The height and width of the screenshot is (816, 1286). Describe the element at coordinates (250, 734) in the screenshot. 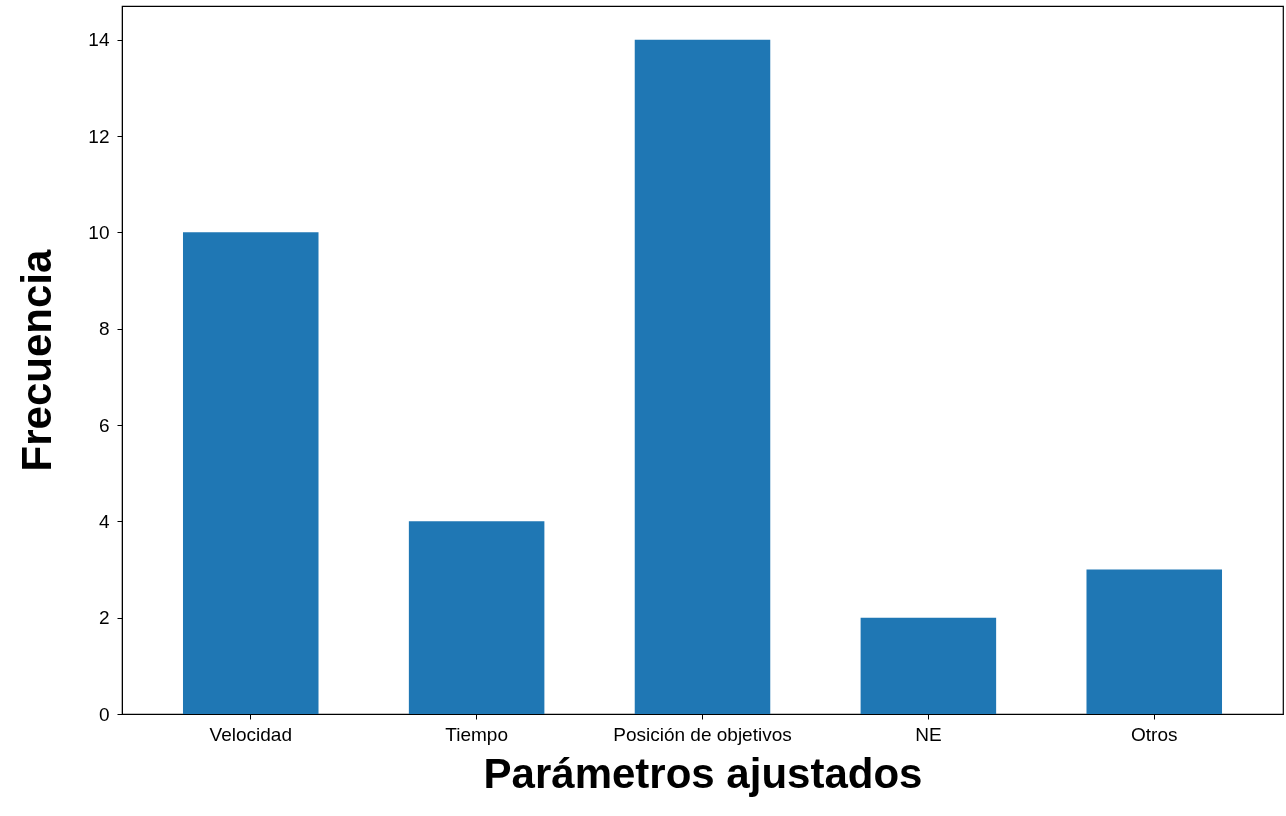

I see `x-tick-label: Velocidad` at that location.